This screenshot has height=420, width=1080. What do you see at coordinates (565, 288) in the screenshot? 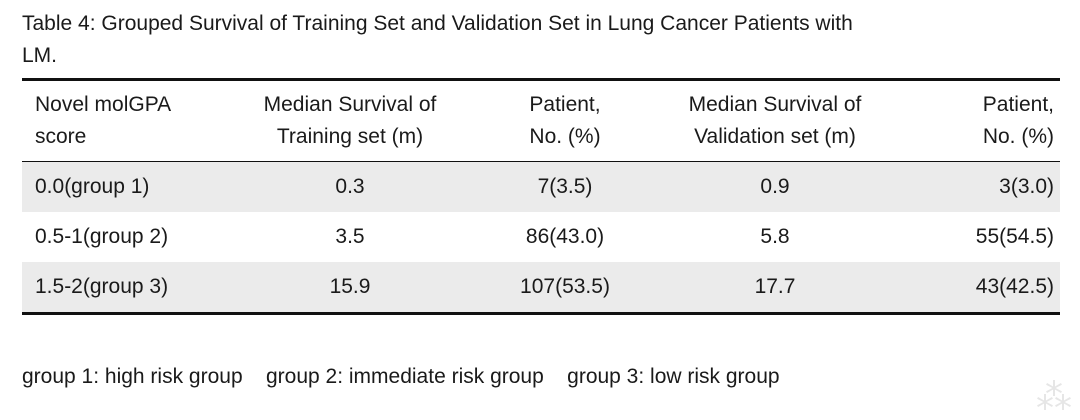
I see `cell-training-patients: 107(53.5)` at bounding box center [565, 288].